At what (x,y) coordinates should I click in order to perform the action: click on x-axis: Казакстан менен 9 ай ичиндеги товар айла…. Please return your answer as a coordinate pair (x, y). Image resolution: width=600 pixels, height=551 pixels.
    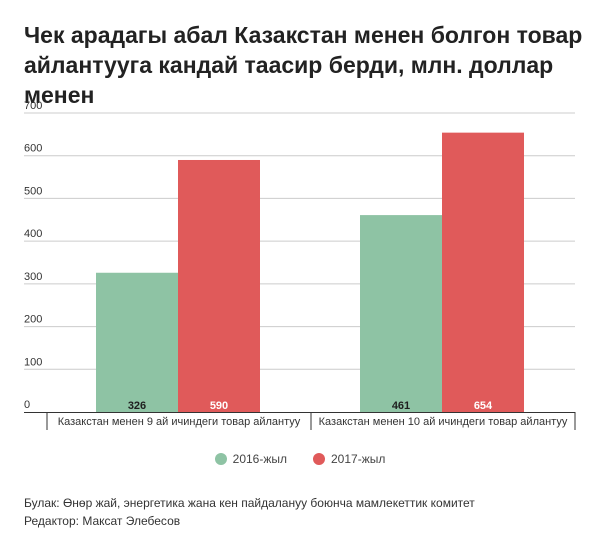
    Looking at the image, I should click on (300, 421).